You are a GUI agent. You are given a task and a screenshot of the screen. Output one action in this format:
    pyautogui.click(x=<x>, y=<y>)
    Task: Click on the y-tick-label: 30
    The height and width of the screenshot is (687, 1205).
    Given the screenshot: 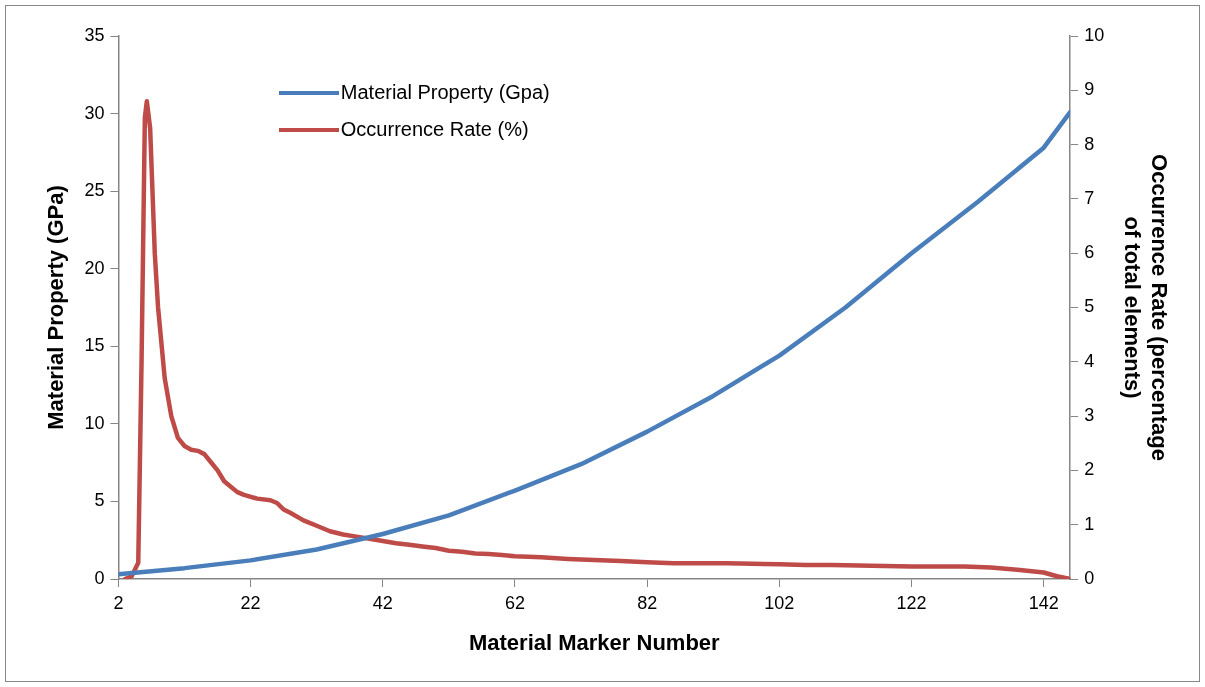 What is the action you would take?
    pyautogui.click(x=94, y=112)
    